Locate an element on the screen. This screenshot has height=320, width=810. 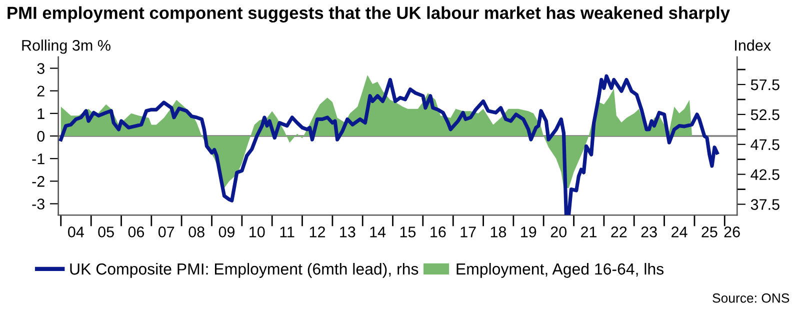
x-tick-label: 18 is located at coordinates (498, 232).